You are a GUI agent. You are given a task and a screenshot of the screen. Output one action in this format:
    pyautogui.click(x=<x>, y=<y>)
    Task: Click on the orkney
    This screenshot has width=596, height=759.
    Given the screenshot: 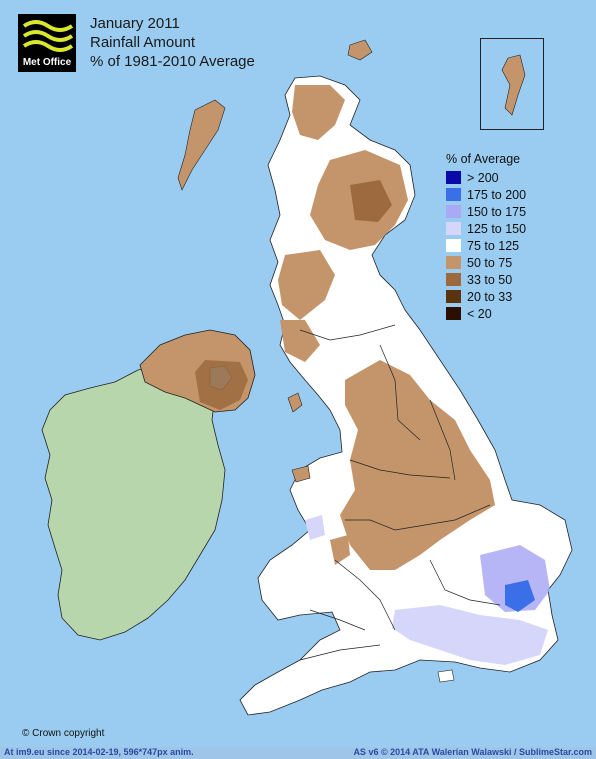 What is the action you would take?
    pyautogui.click(x=360, y=50)
    